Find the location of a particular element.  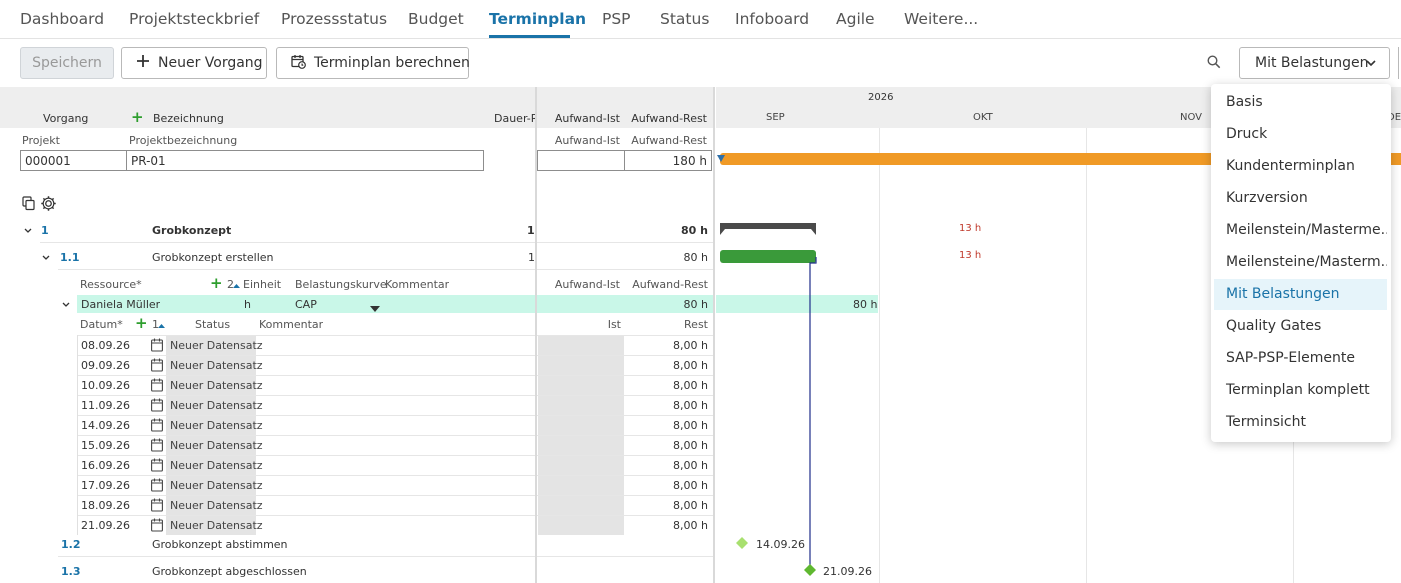

splitter-left is located at coordinates (536, 335).